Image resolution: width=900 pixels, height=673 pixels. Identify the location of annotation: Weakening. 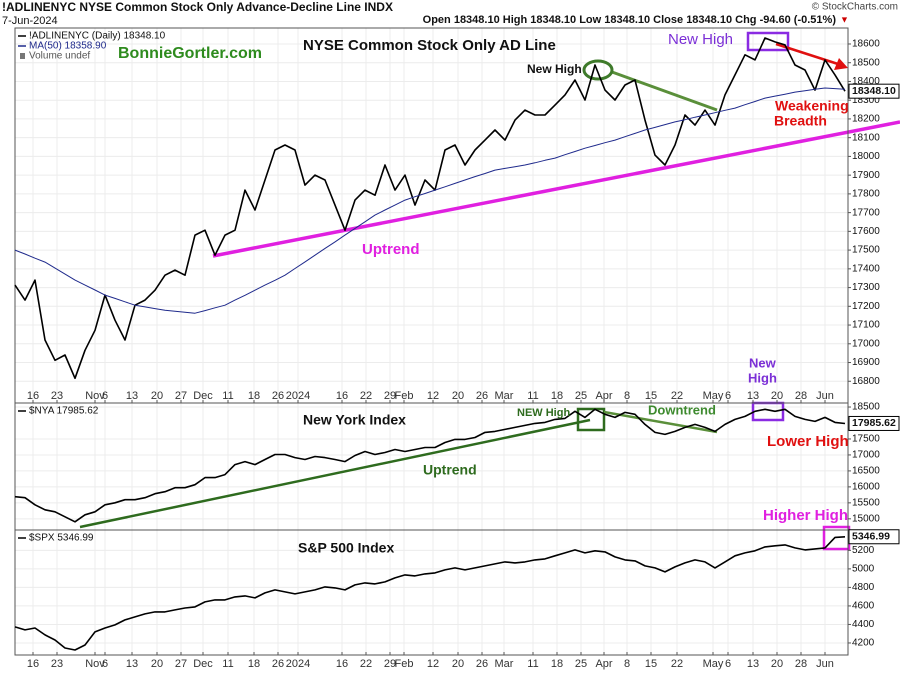
(812, 106).